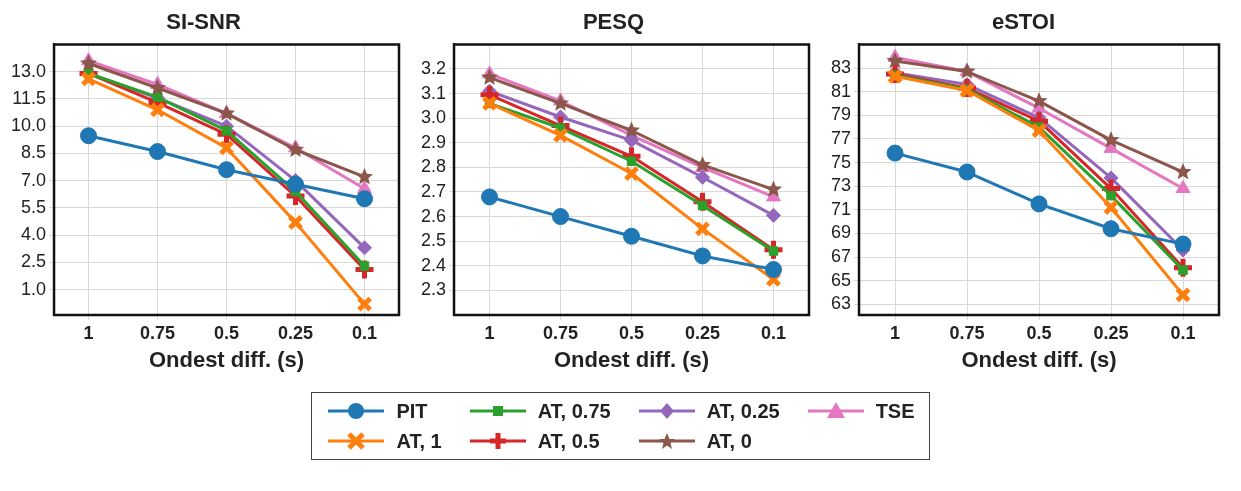  I want to click on y-tick-label: 67, so click(841, 256).